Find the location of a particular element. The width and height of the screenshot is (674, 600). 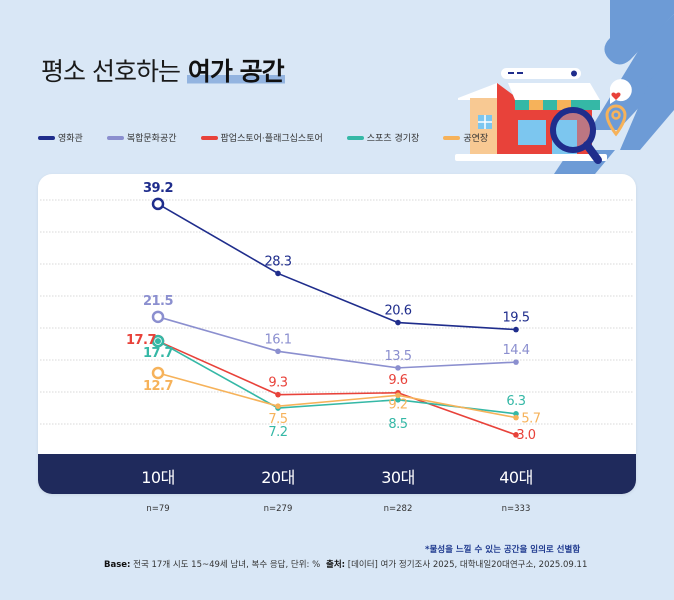

base-label: Base: is located at coordinates (117, 565).